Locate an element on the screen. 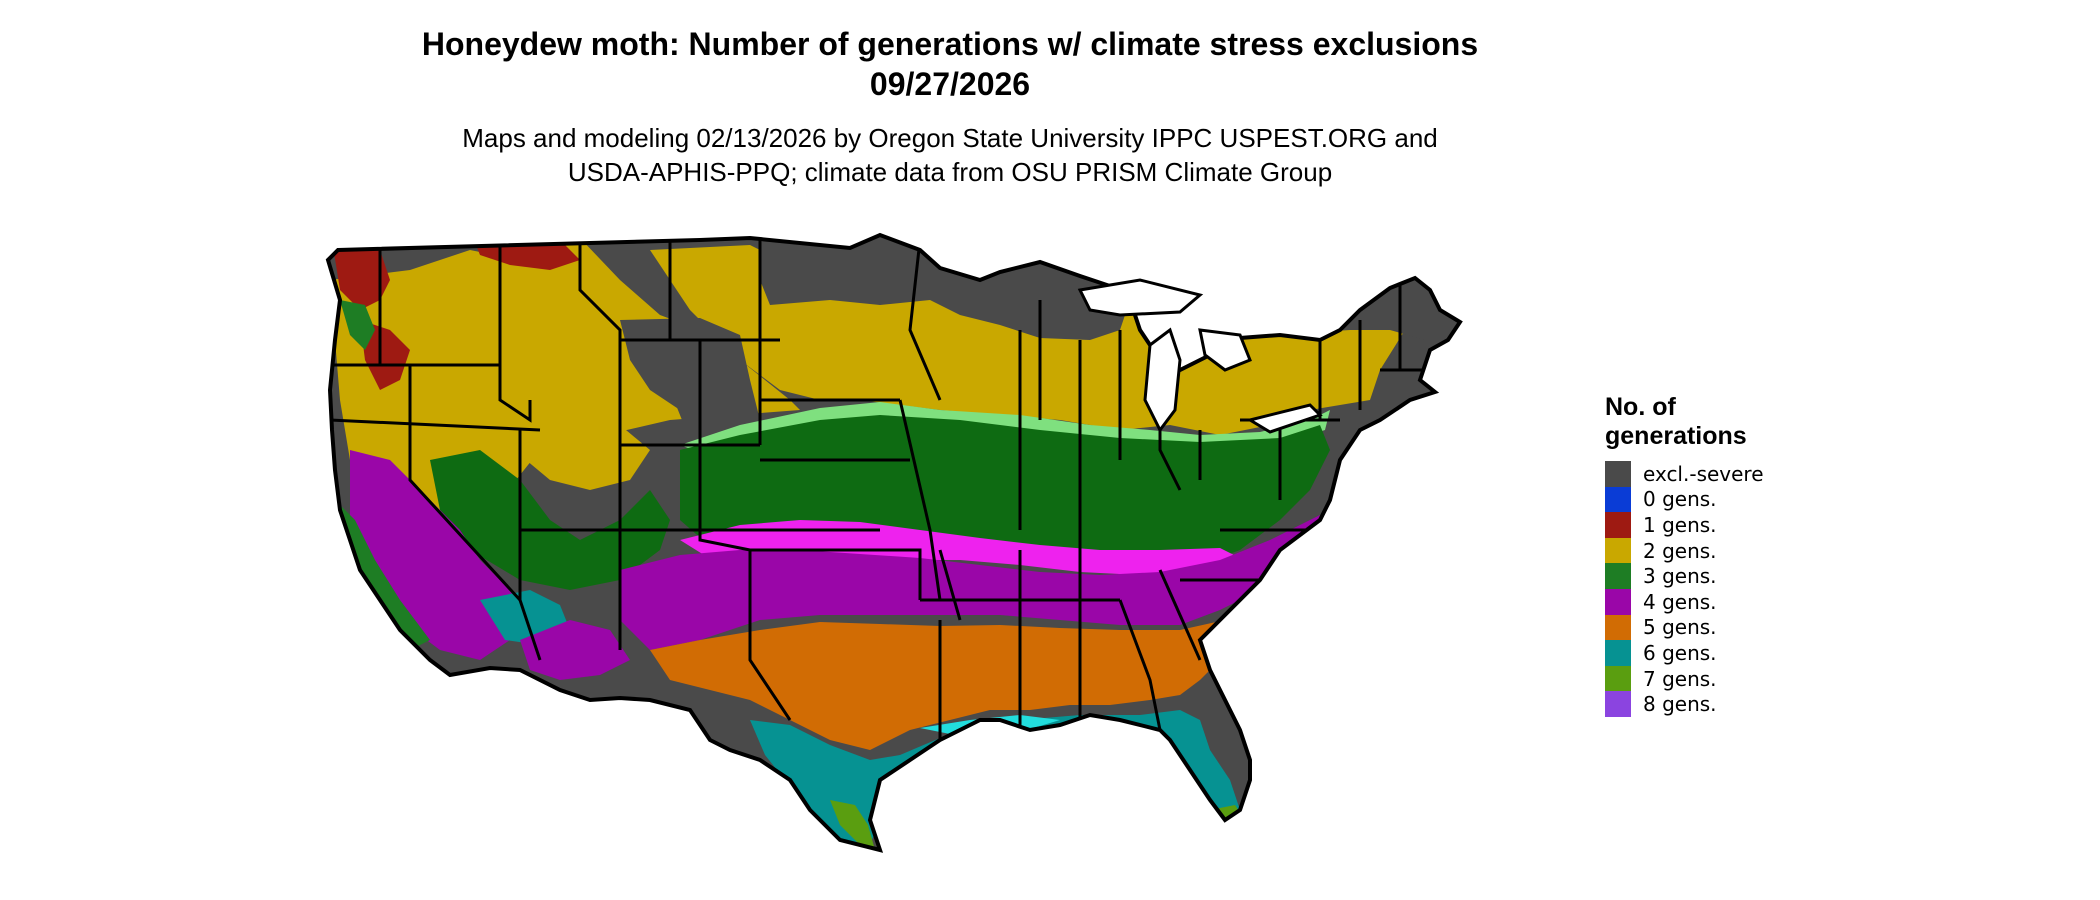 The image size is (2100, 900). legend-item-4-gens: 4 gens. is located at coordinates (1685, 601).